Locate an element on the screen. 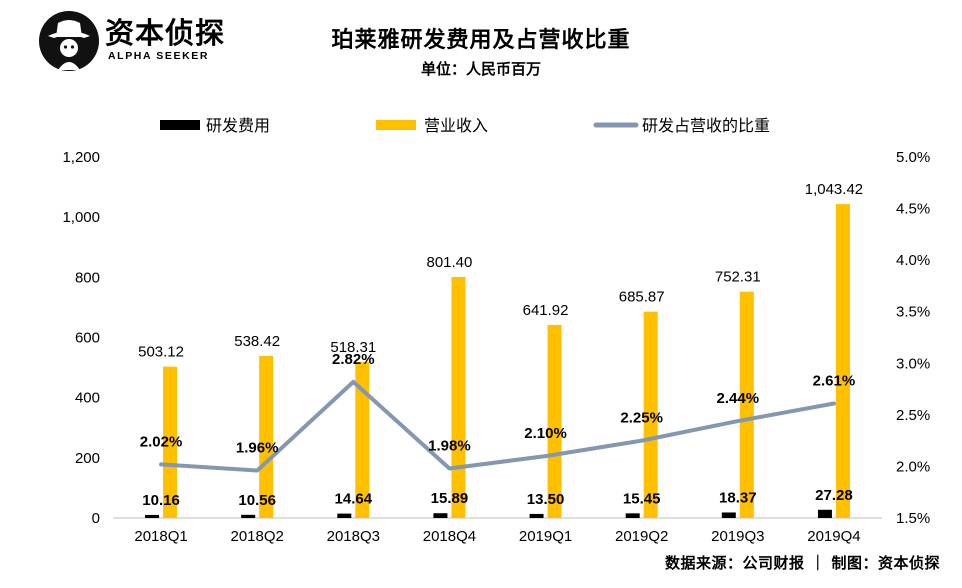 The height and width of the screenshot is (588, 962). right-axis-tick-label: 4.5% is located at coordinates (913, 209).